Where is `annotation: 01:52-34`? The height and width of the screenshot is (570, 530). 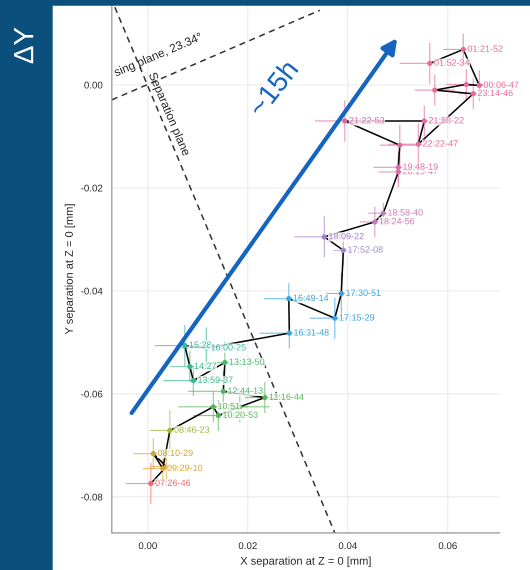 annotation: 01:52-34 is located at coordinates (452, 62).